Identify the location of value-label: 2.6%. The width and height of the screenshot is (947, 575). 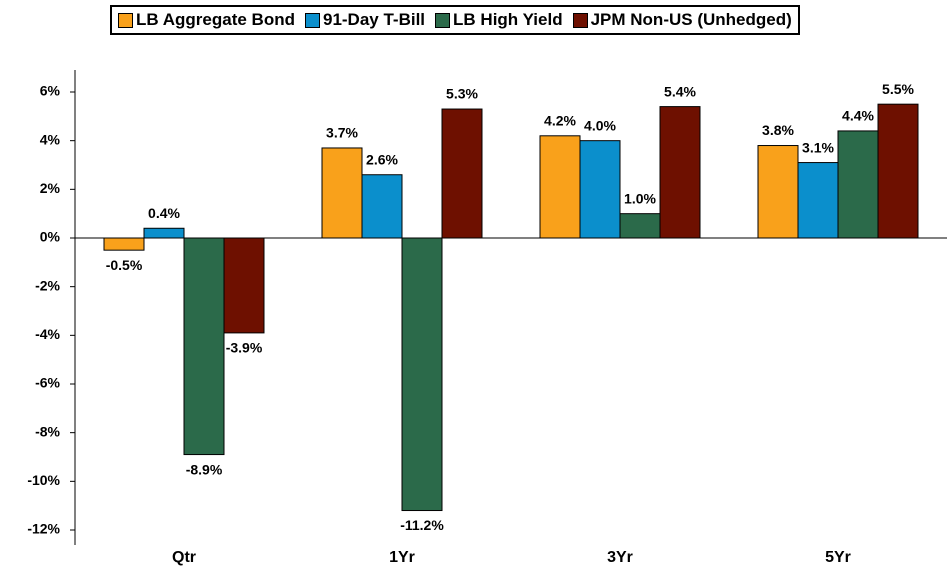
(382, 159).